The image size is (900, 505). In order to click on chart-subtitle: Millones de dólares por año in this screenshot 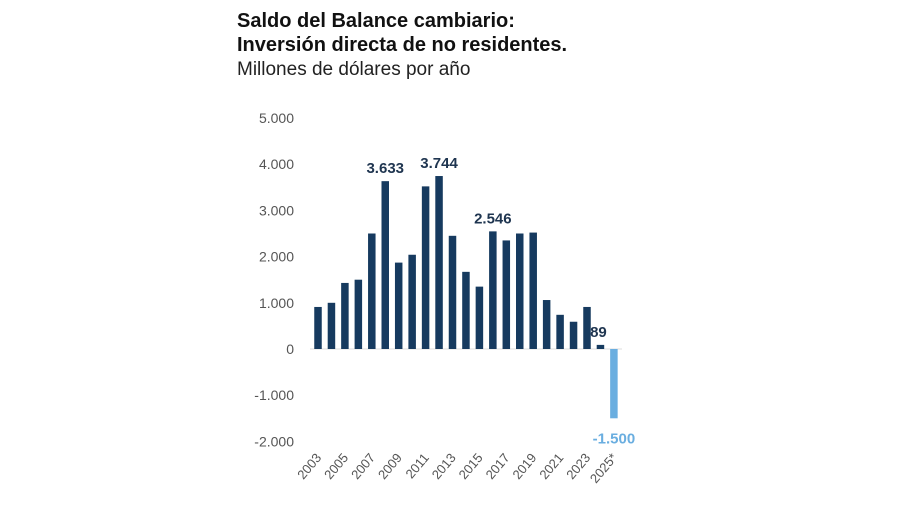, I will do `click(354, 69)`.